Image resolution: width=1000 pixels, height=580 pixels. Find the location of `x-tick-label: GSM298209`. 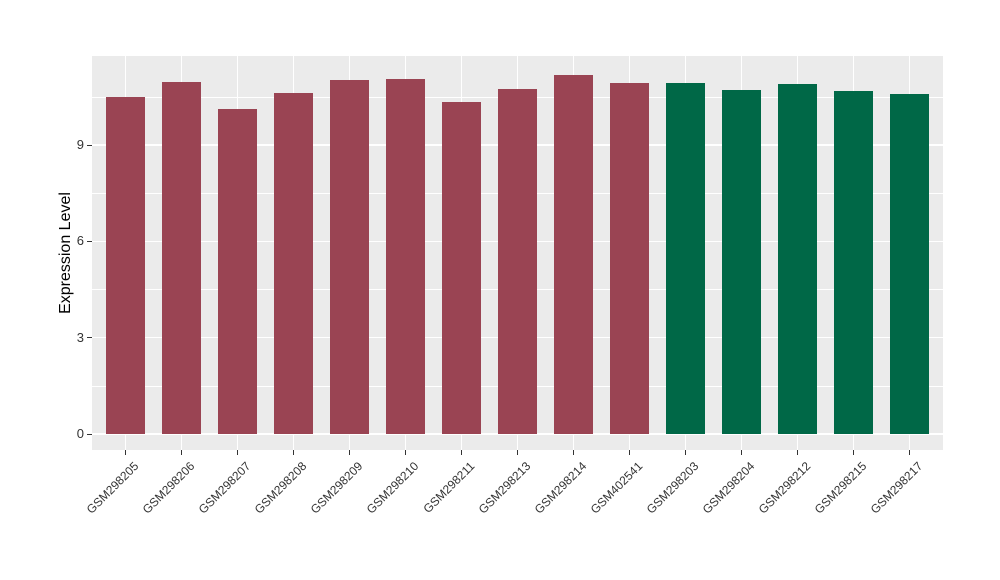

x-tick-label: GSM298209 is located at coordinates (336, 488).